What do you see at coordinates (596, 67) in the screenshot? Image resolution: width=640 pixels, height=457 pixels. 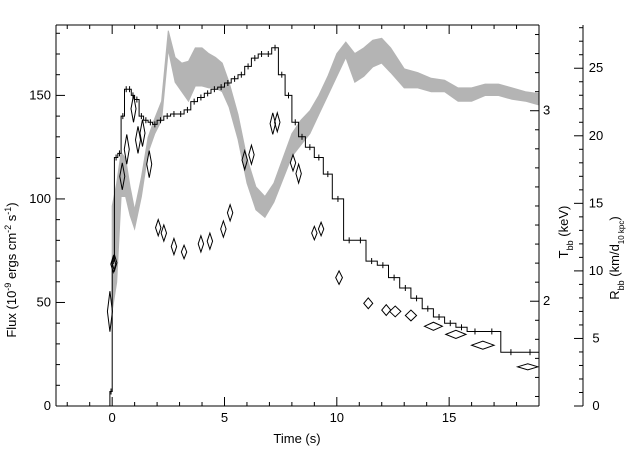 I see `y3-tick-label: 25` at bounding box center [596, 67].